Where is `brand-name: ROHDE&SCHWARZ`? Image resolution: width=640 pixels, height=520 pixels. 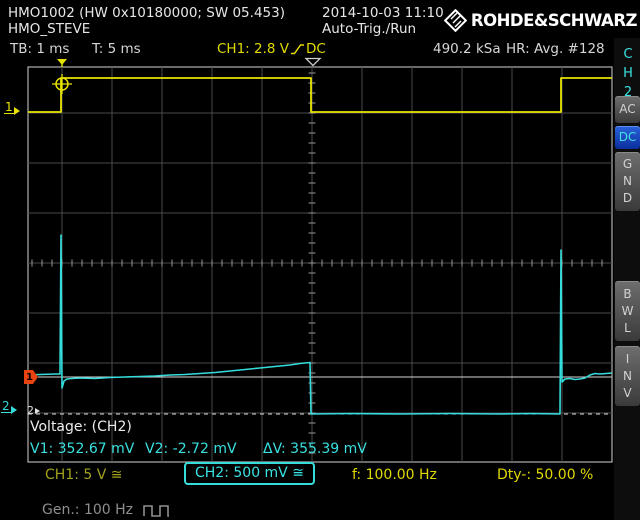
brand-name: ROHDE&SCHWARZ is located at coordinates (554, 20).